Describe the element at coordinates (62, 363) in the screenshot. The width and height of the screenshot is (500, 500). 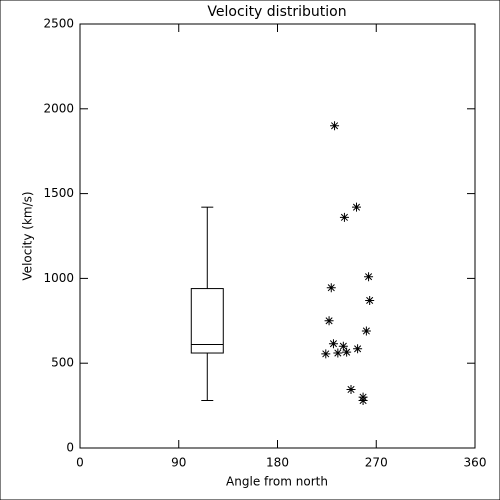
I see `y-tick-label: 500` at that location.